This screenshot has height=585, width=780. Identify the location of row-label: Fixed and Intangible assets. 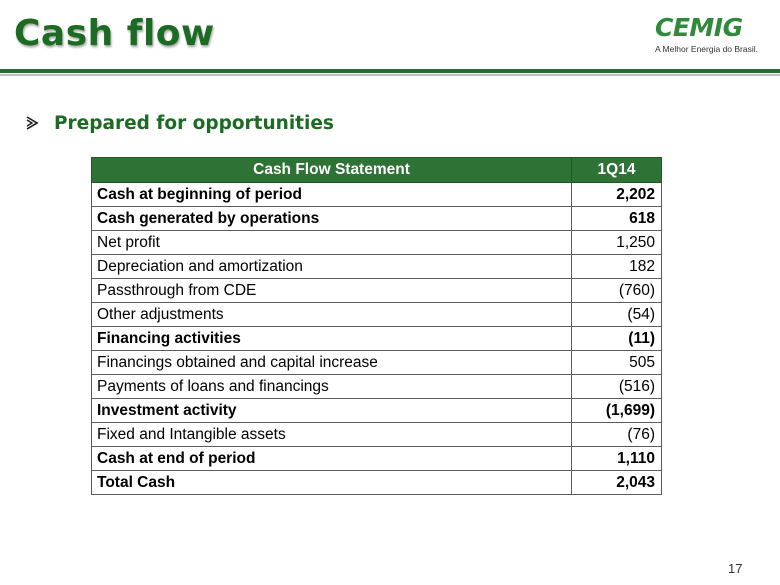
(331, 434).